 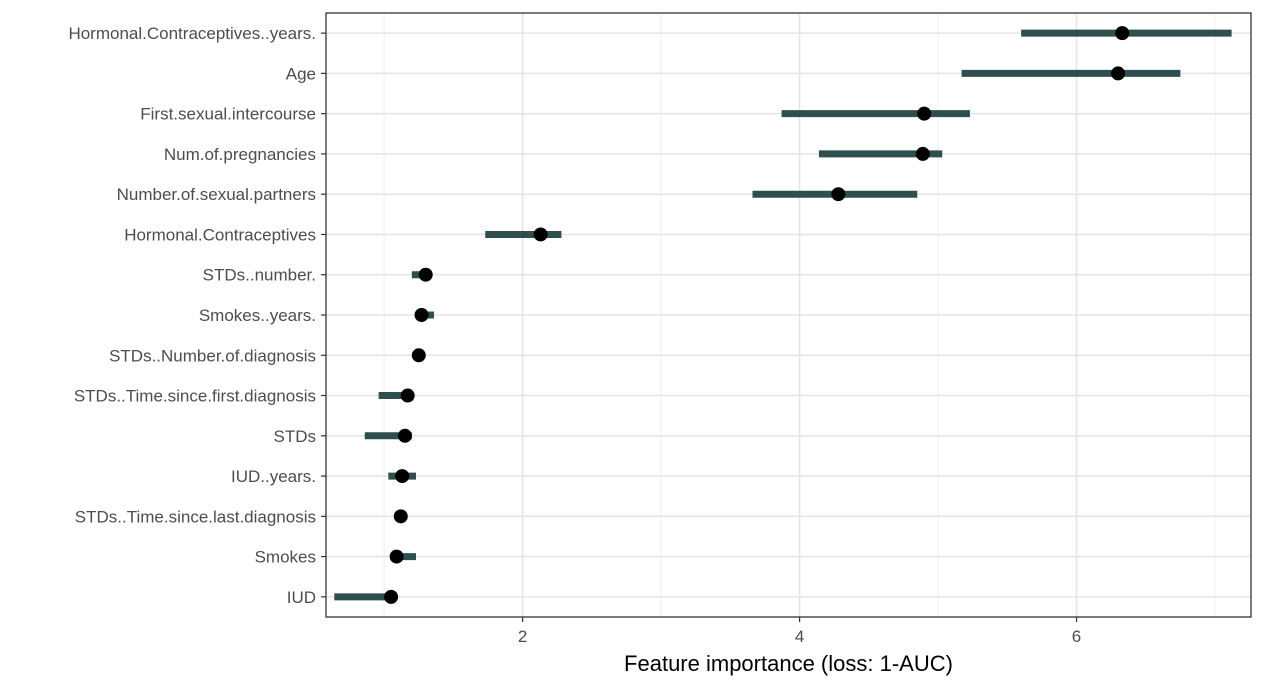 What do you see at coordinates (259, 275) in the screenshot?
I see `y-tick-label: STDs..number.` at bounding box center [259, 275].